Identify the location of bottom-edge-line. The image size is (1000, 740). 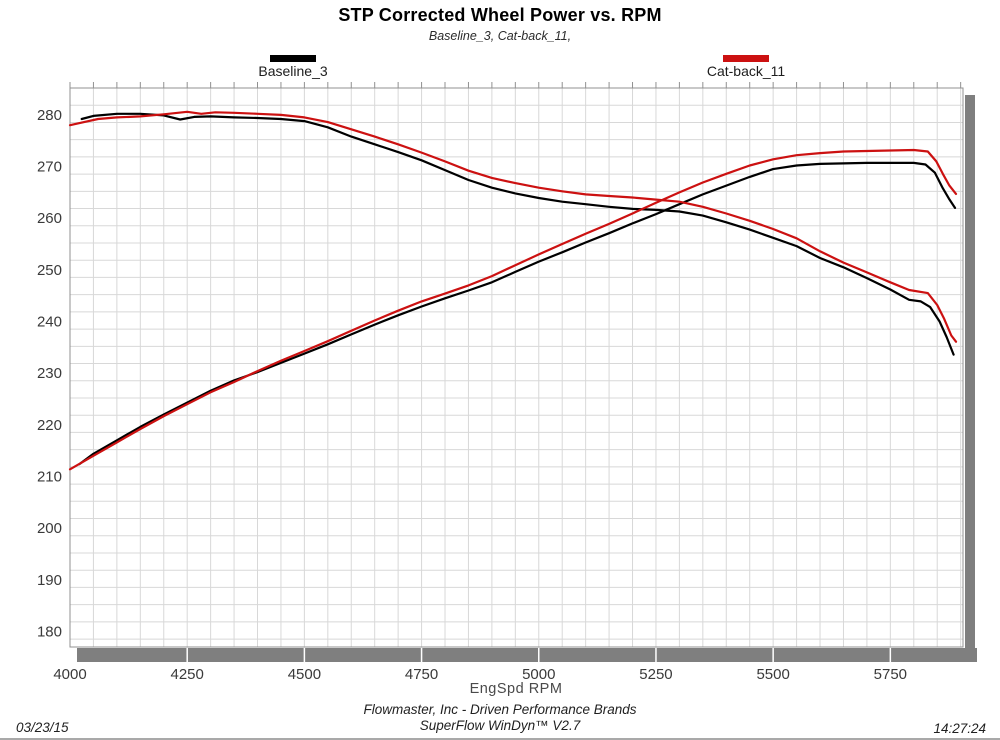
(500, 739).